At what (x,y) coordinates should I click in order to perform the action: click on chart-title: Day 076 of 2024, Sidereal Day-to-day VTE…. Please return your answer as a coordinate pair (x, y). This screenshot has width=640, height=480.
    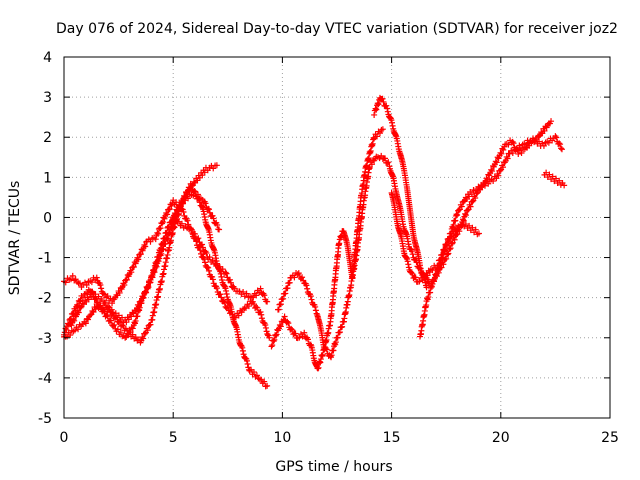
    Looking at the image, I should click on (337, 29).